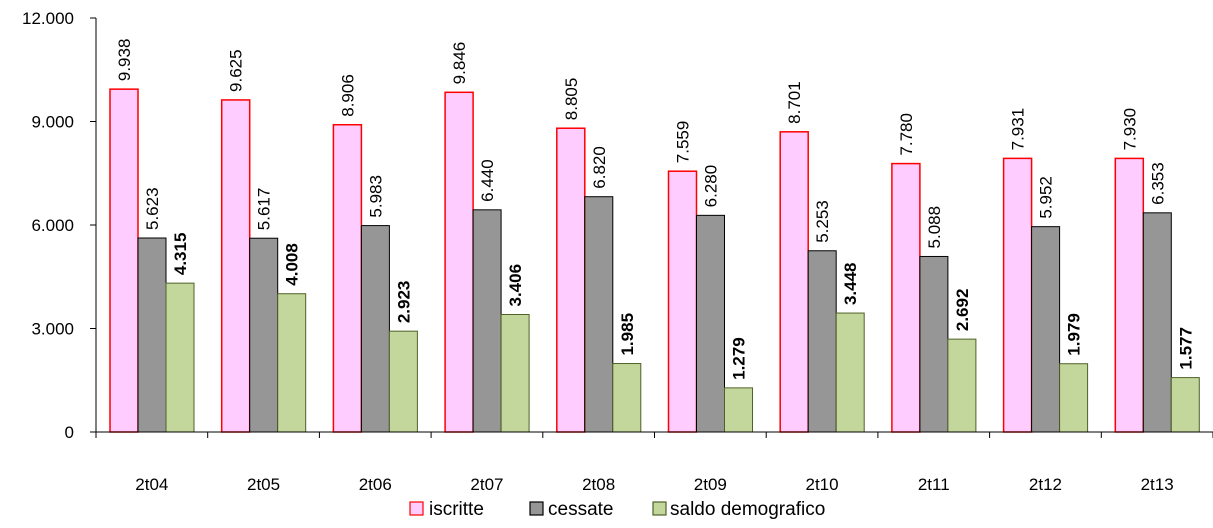  Describe the element at coordinates (1046, 197) in the screenshot. I see `data-label-cessate-2t12: 5.952` at that location.